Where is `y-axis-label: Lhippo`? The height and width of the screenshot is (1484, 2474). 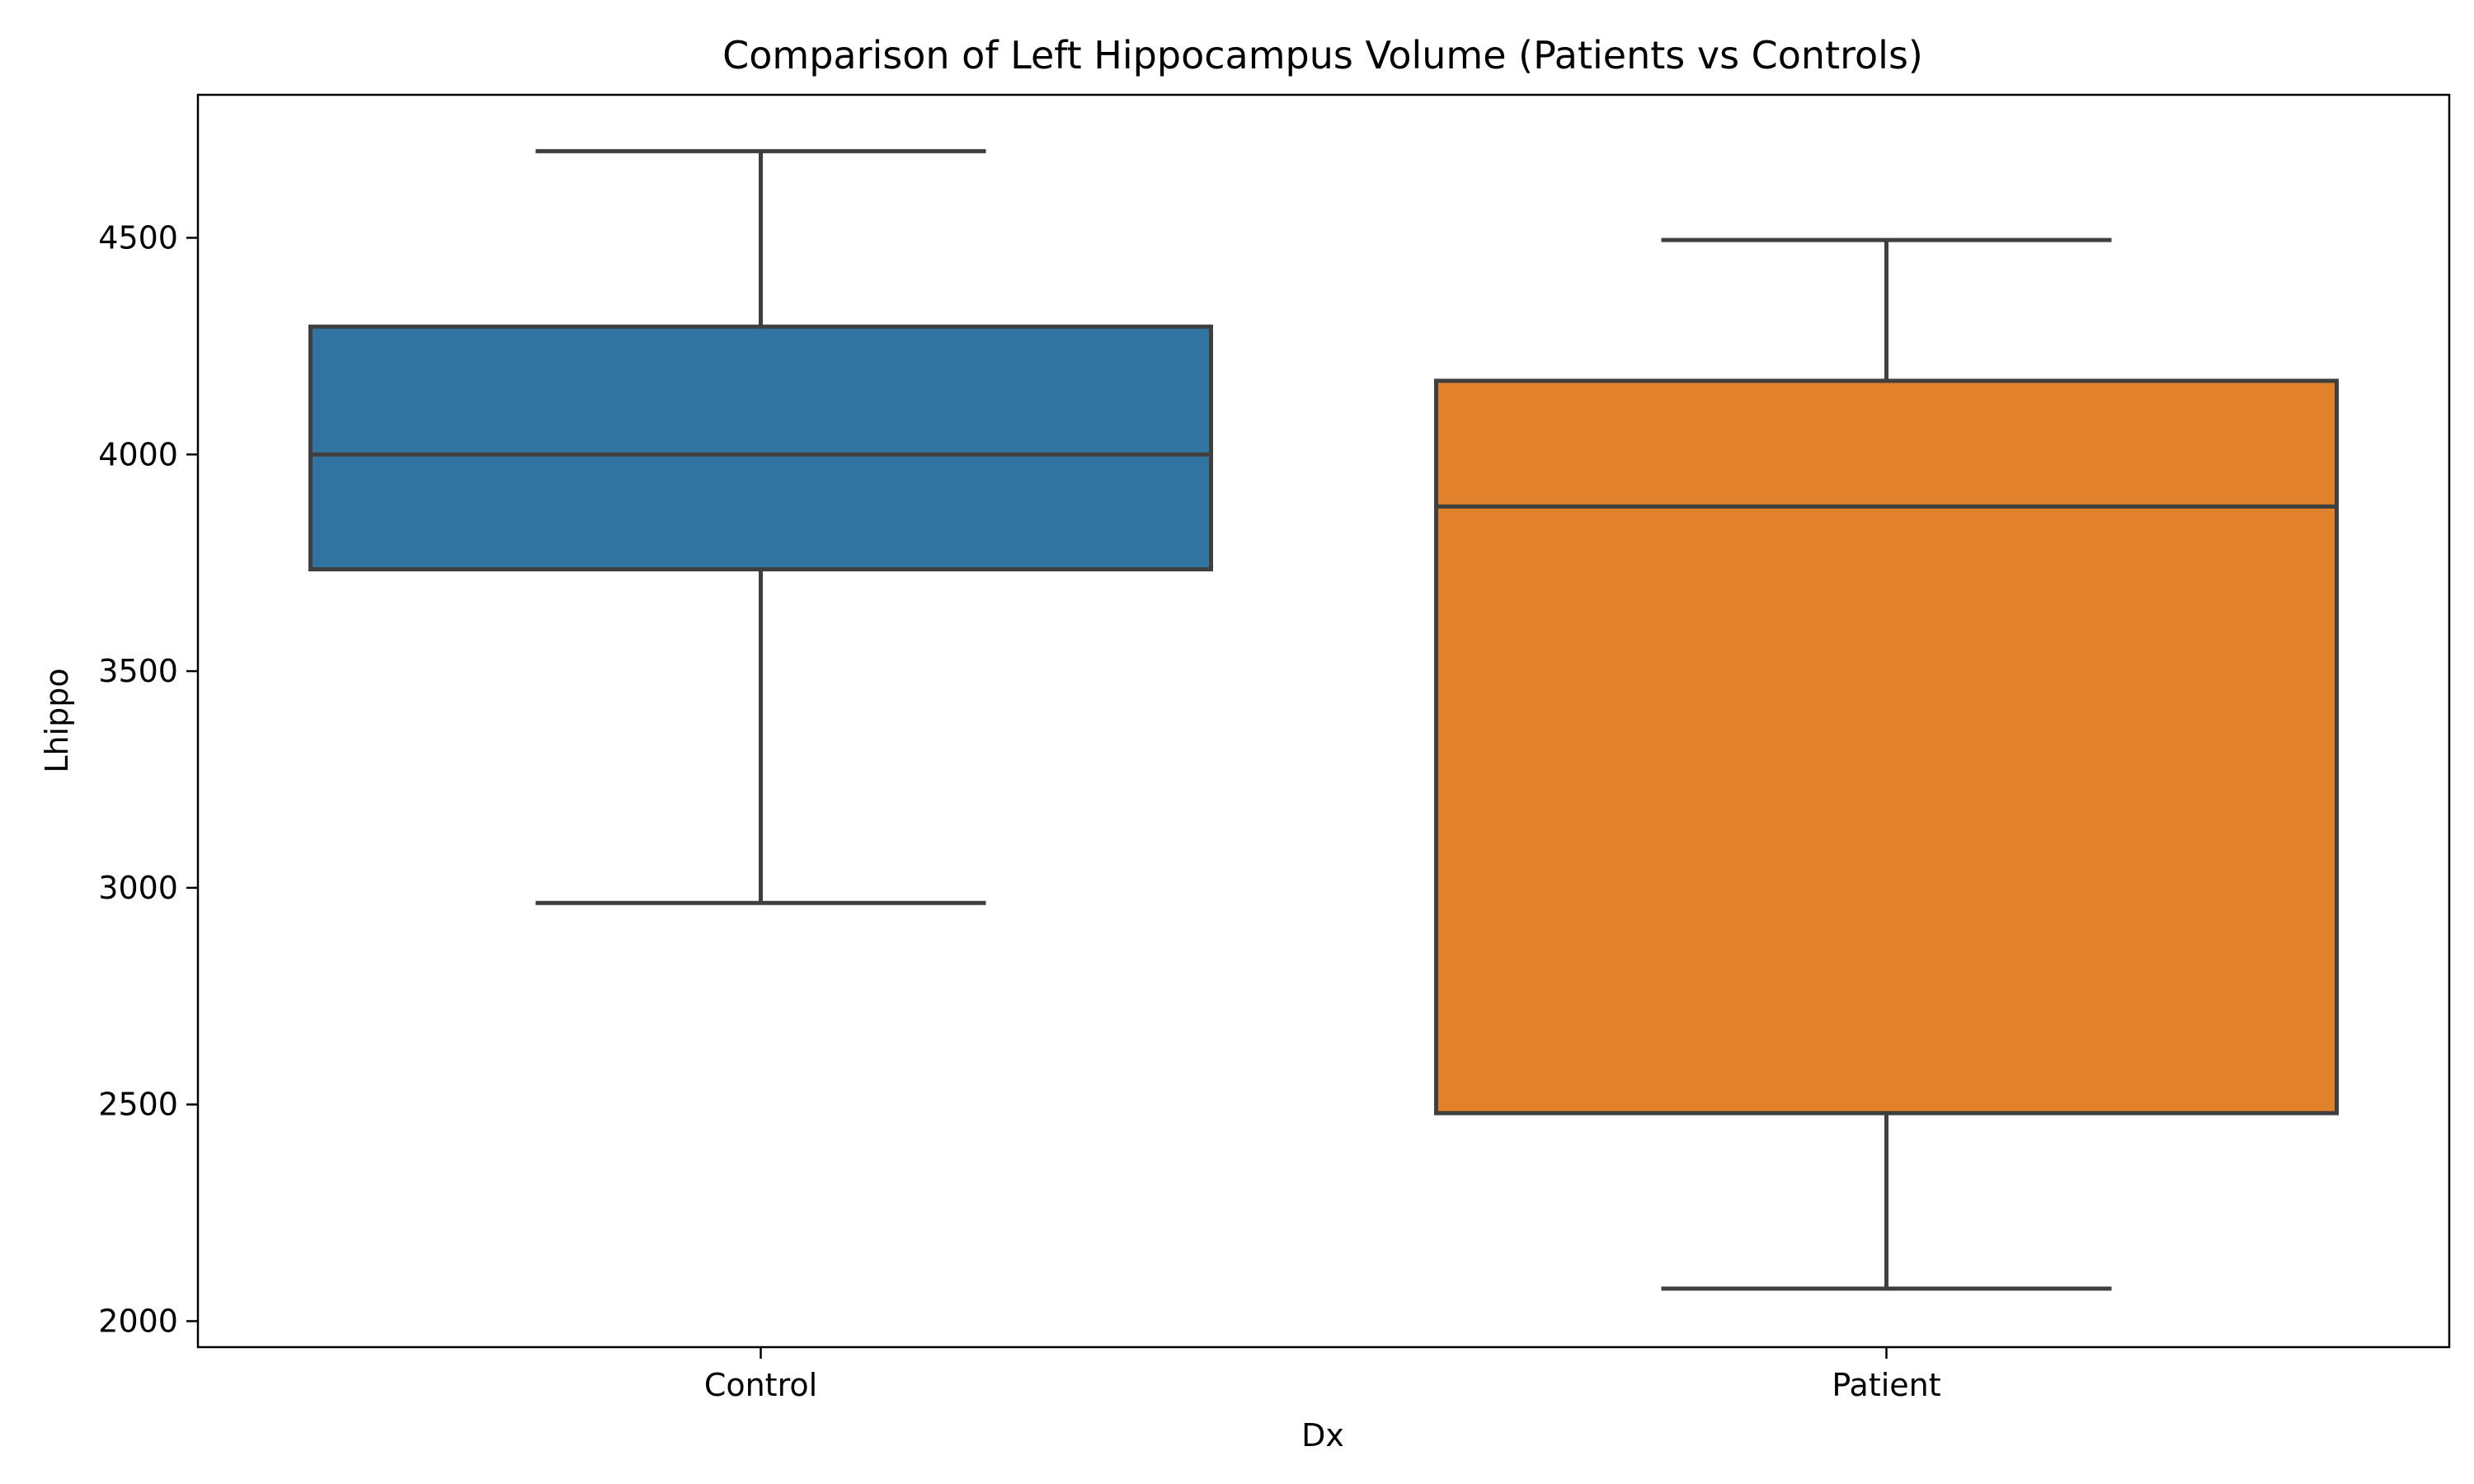 y-axis-label: Lhippo is located at coordinates (57, 720).